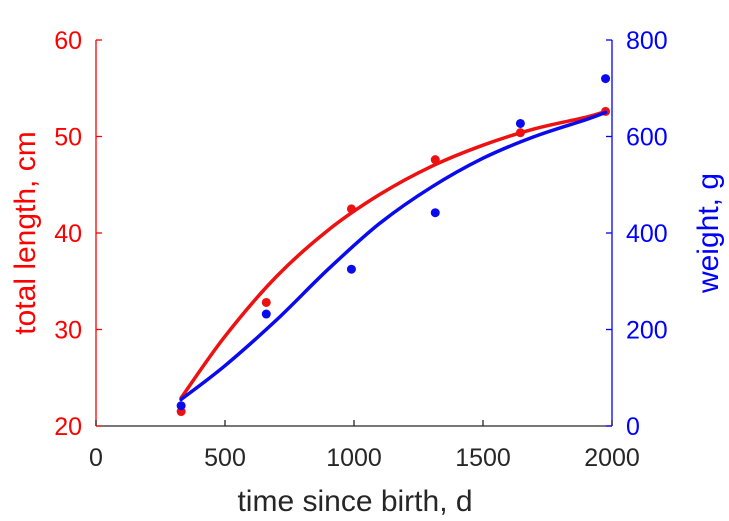 This screenshot has width=729, height=521. I want to click on left-y-tick-label: 20, so click(68, 427).